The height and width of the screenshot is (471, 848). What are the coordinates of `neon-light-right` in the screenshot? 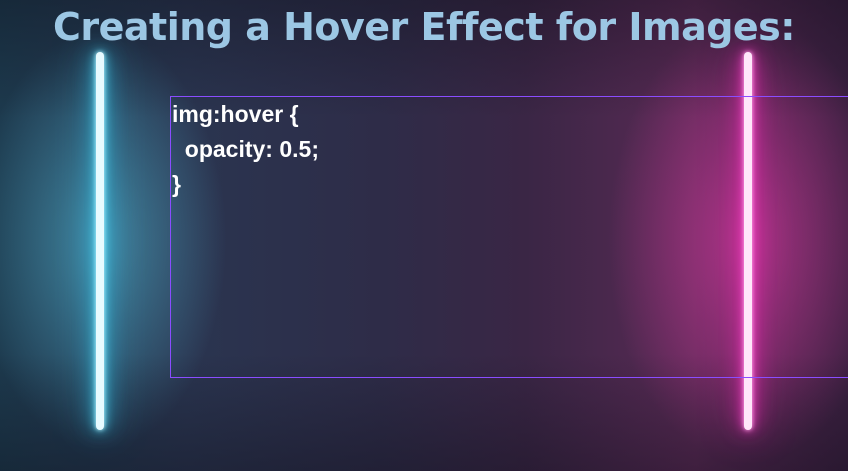 It's located at (748, 241).